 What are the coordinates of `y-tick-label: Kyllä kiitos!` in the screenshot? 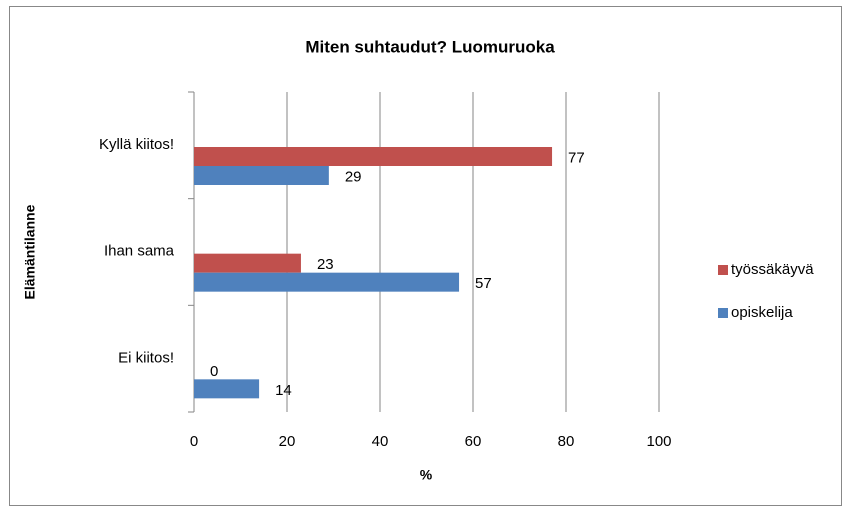 It's located at (136, 144).